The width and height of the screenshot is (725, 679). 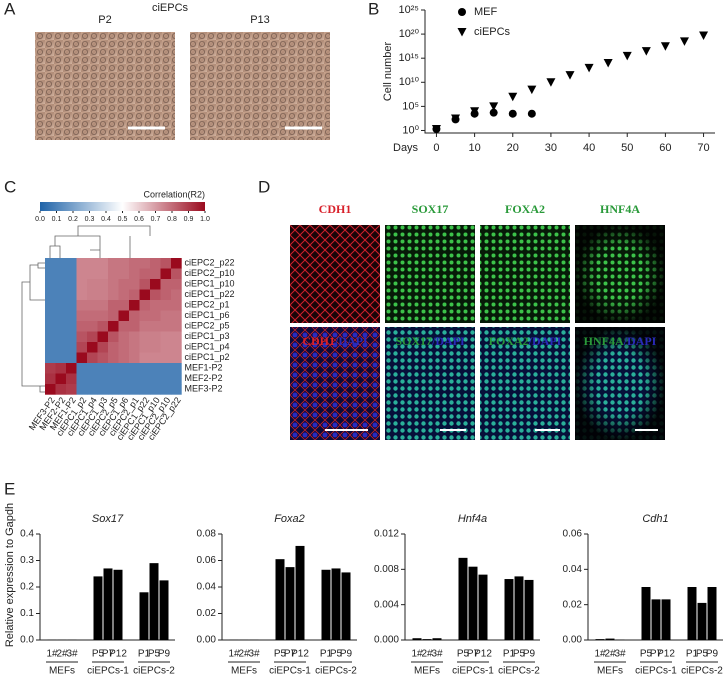 I want to click on stain-part: SOX17, so click(x=413, y=341).